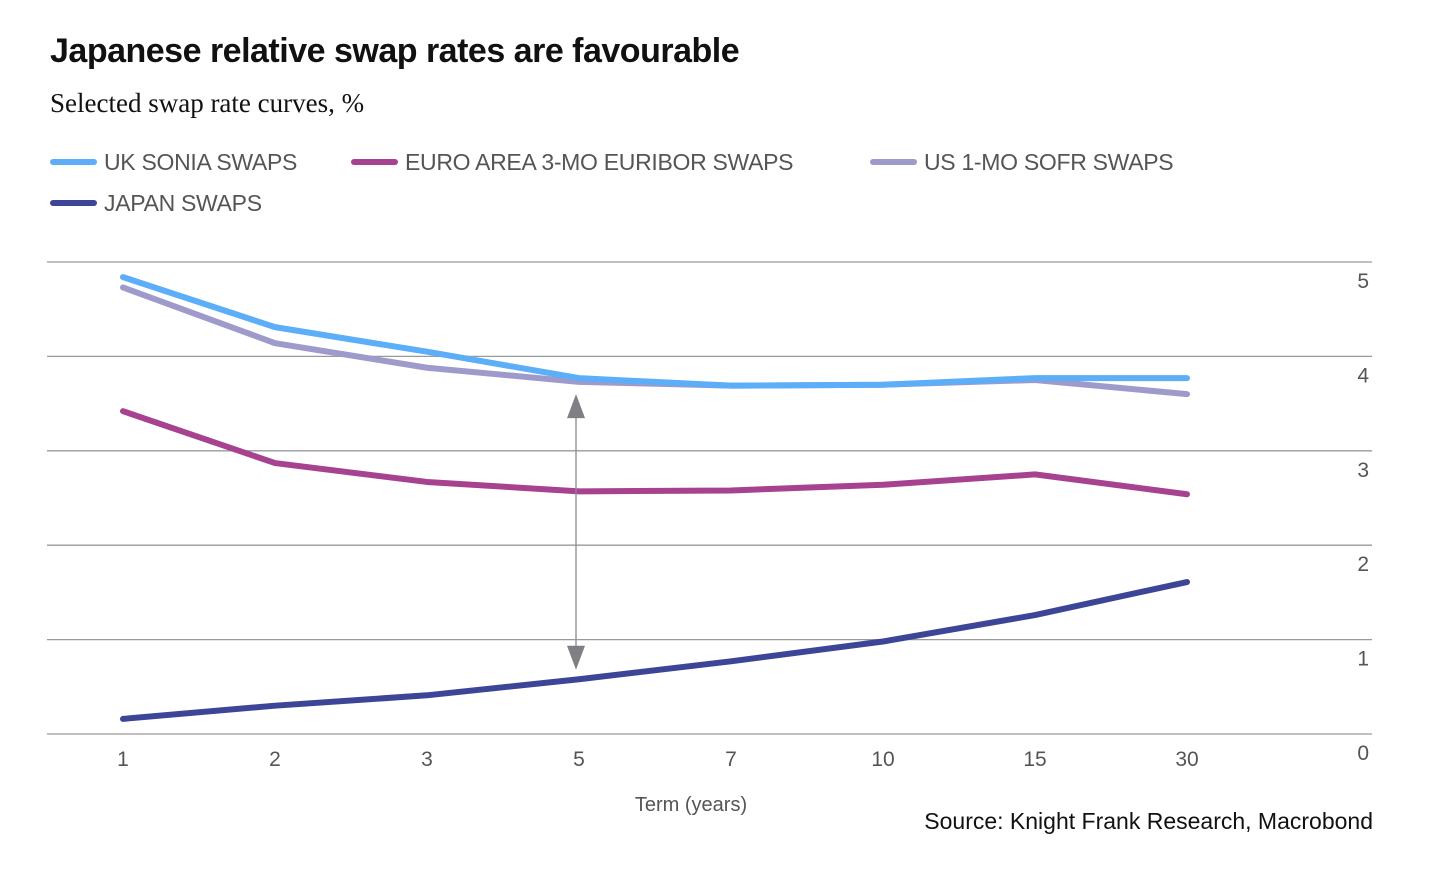 The width and height of the screenshot is (1439, 882). Describe the element at coordinates (275, 759) in the screenshot. I see `x-tick-label: 2` at that location.